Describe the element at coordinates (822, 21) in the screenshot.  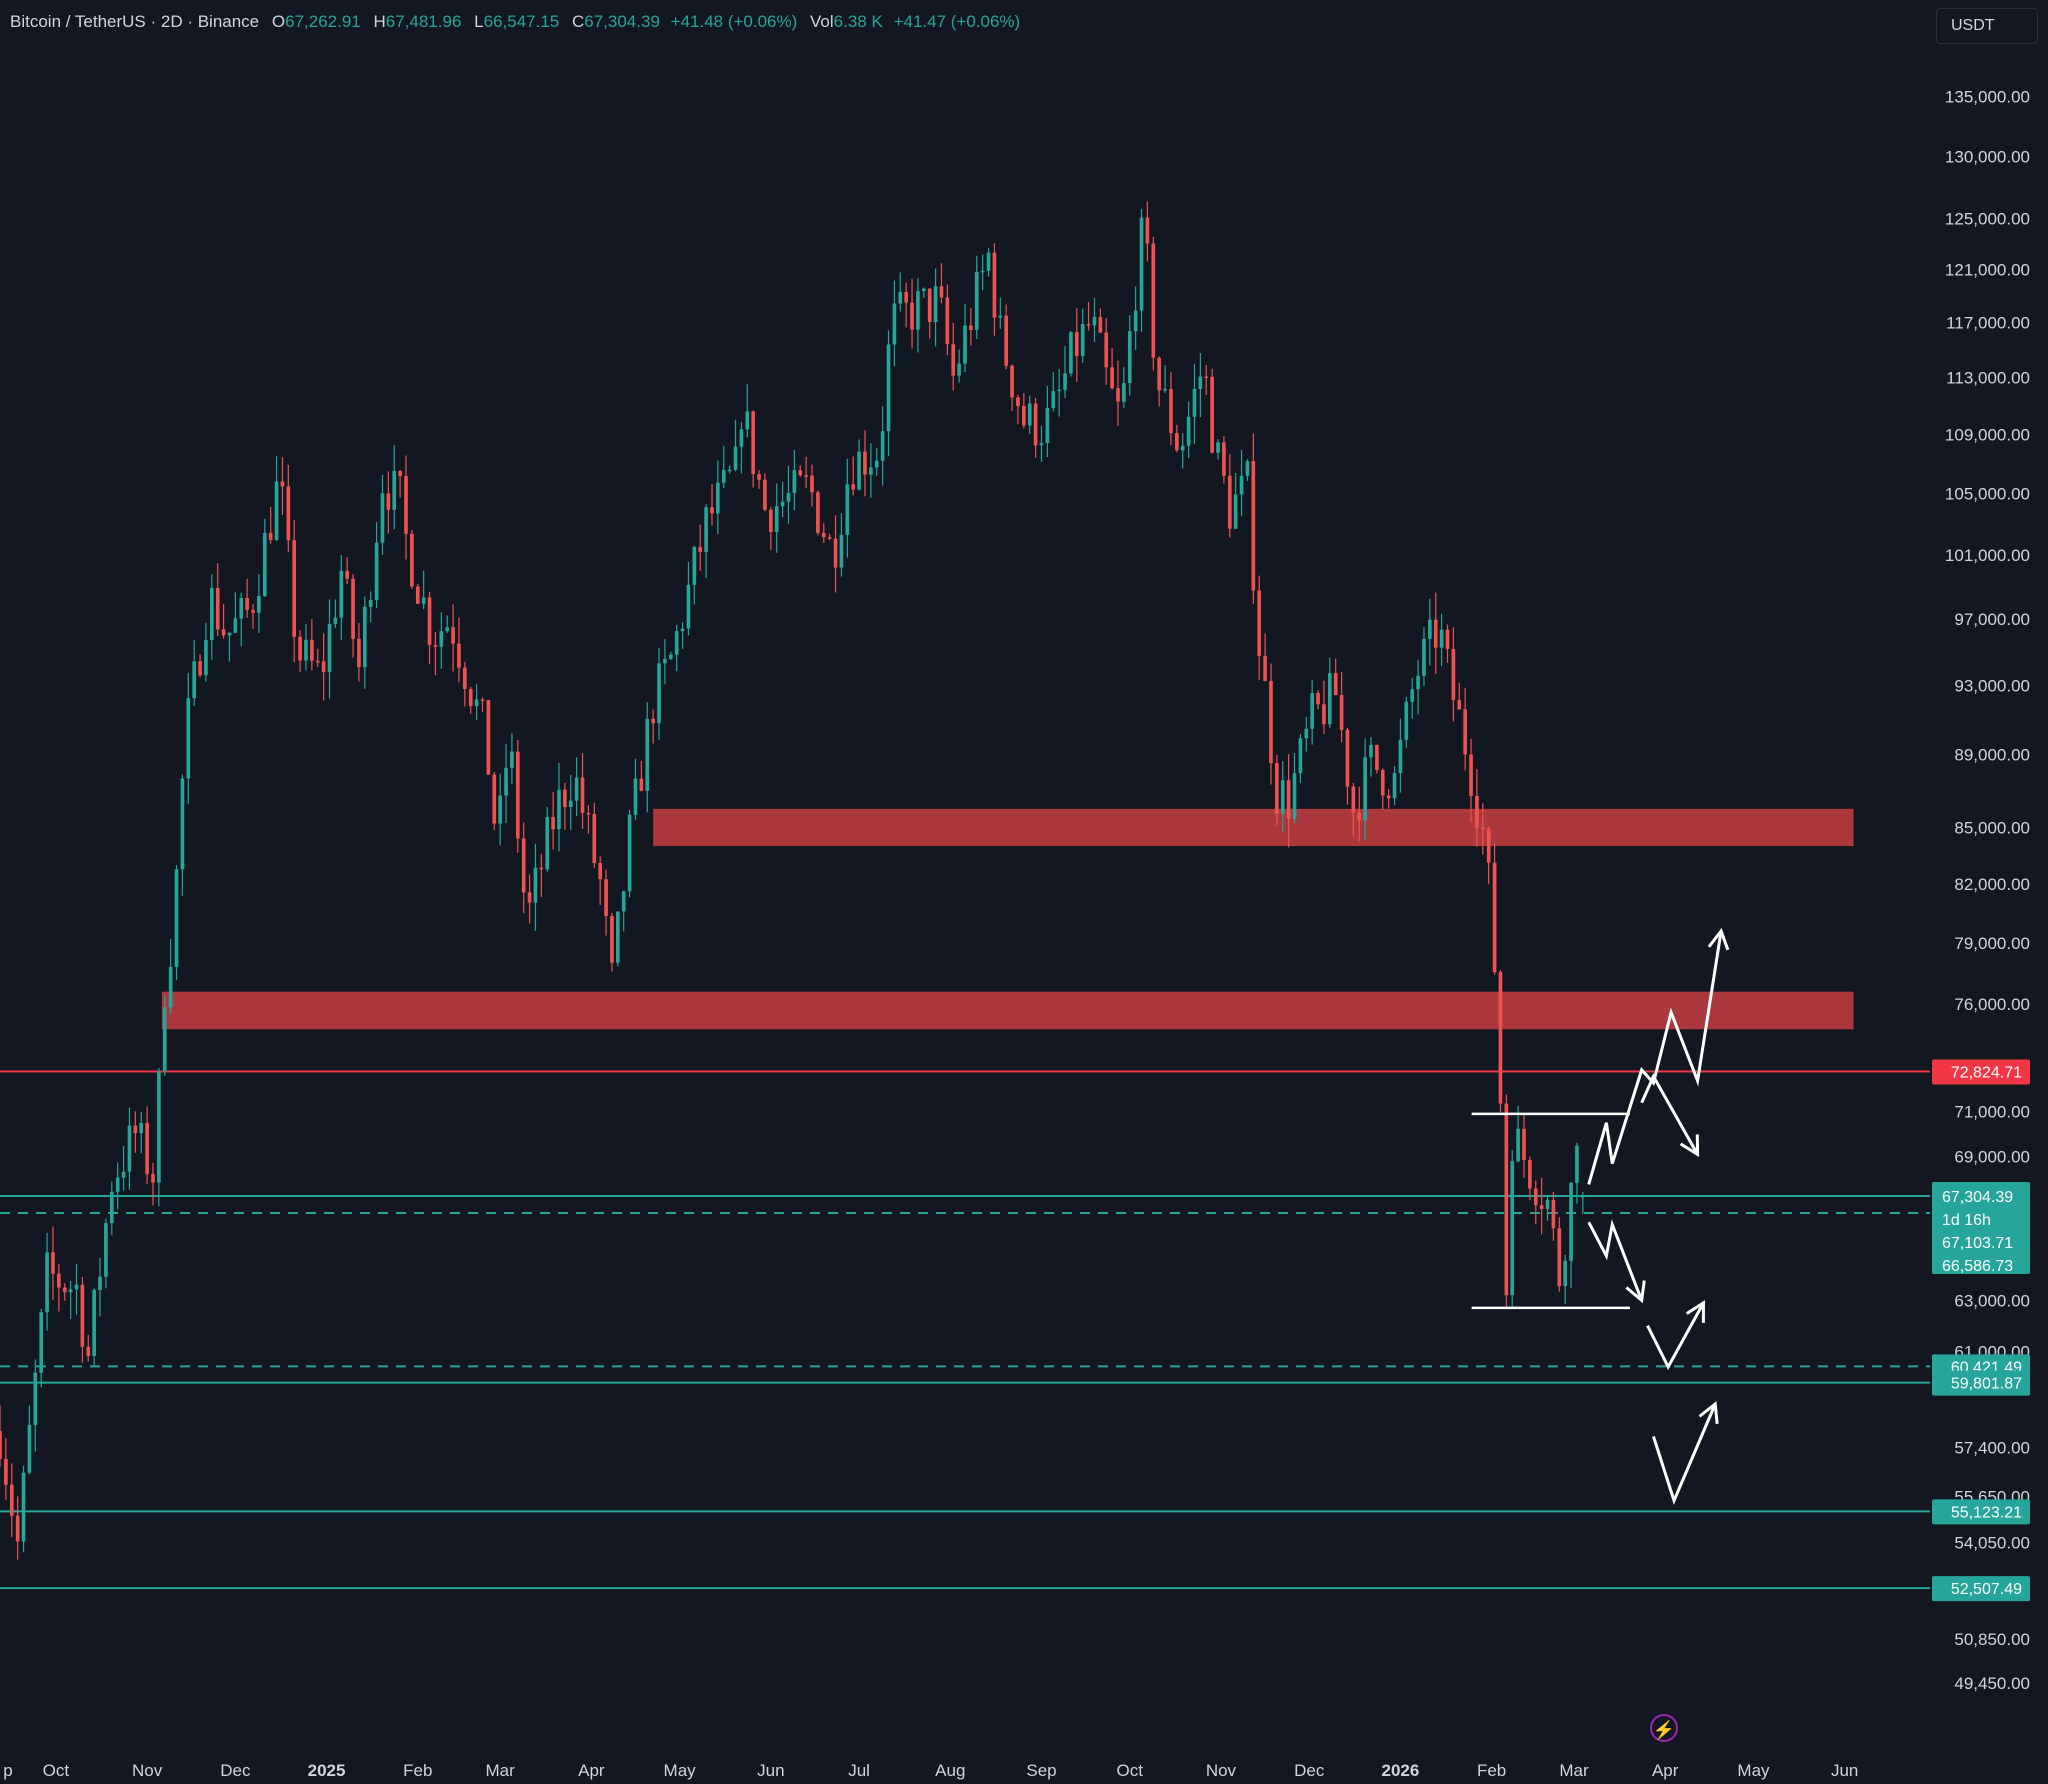
I see `volume-label: Vol` at that location.